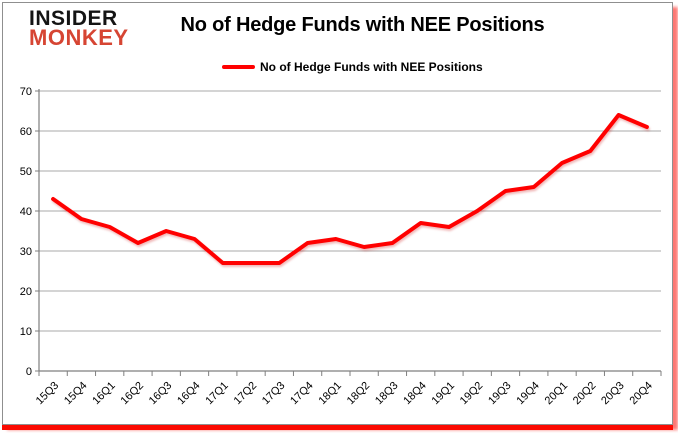  Describe the element at coordinates (472, 394) in the screenshot. I see `svg-text: 19Q2` at that location.